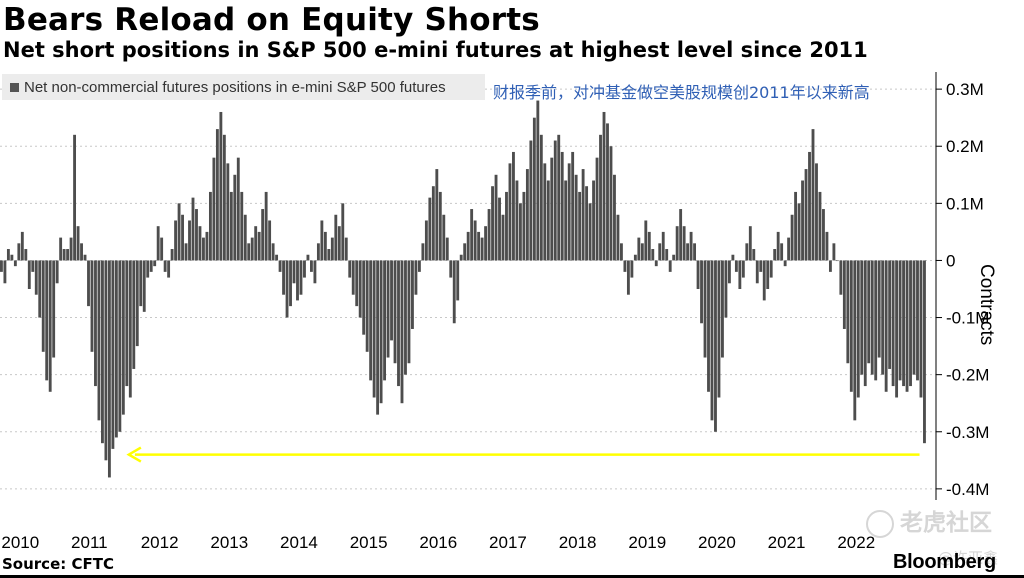 The width and height of the screenshot is (1024, 578). What do you see at coordinates (89, 542) in the screenshot?
I see `x-tick-label: 2011` at bounding box center [89, 542].